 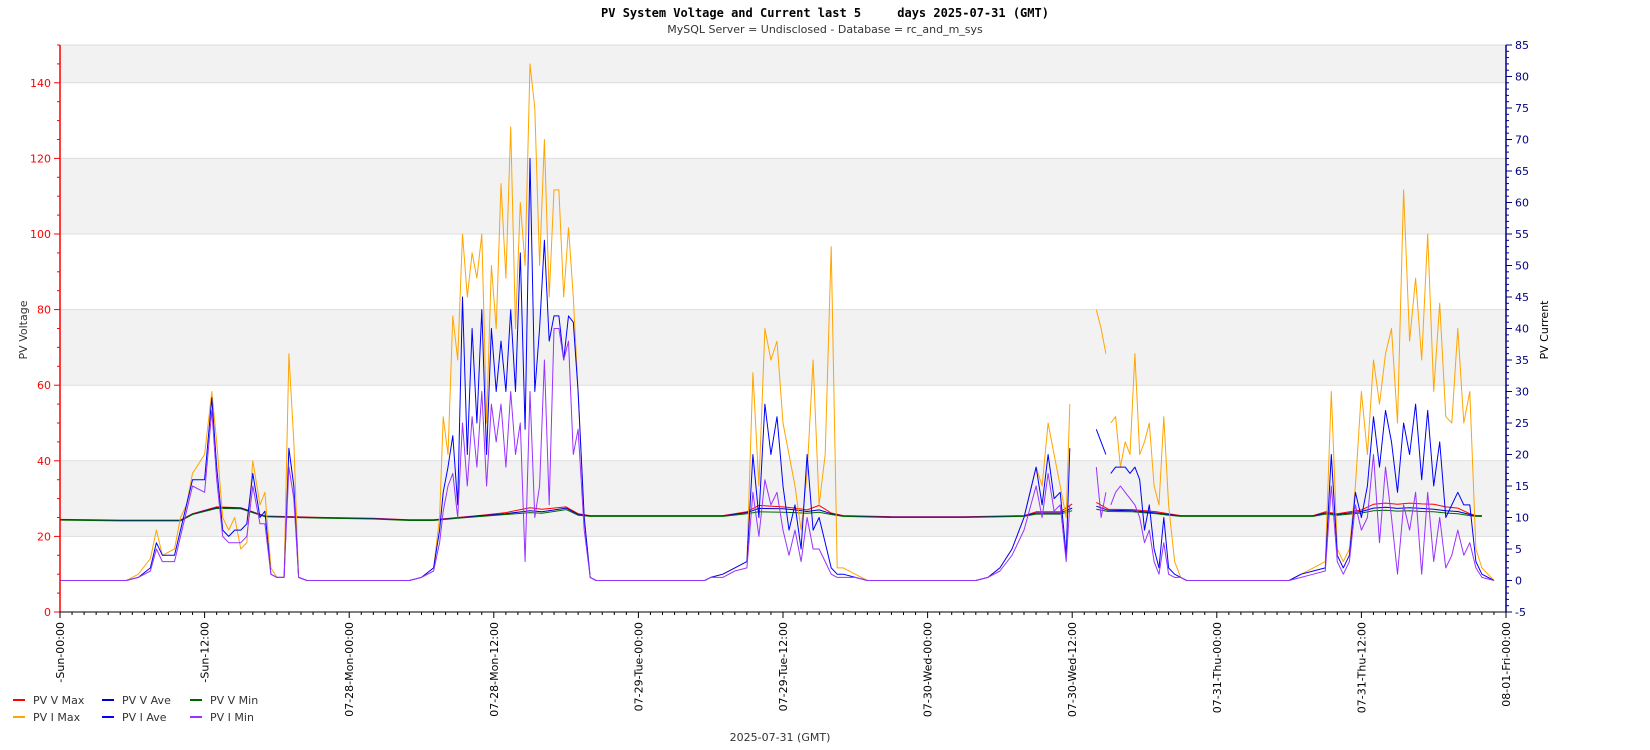 I want to click on left-tick-label: 60, so click(x=44, y=385).